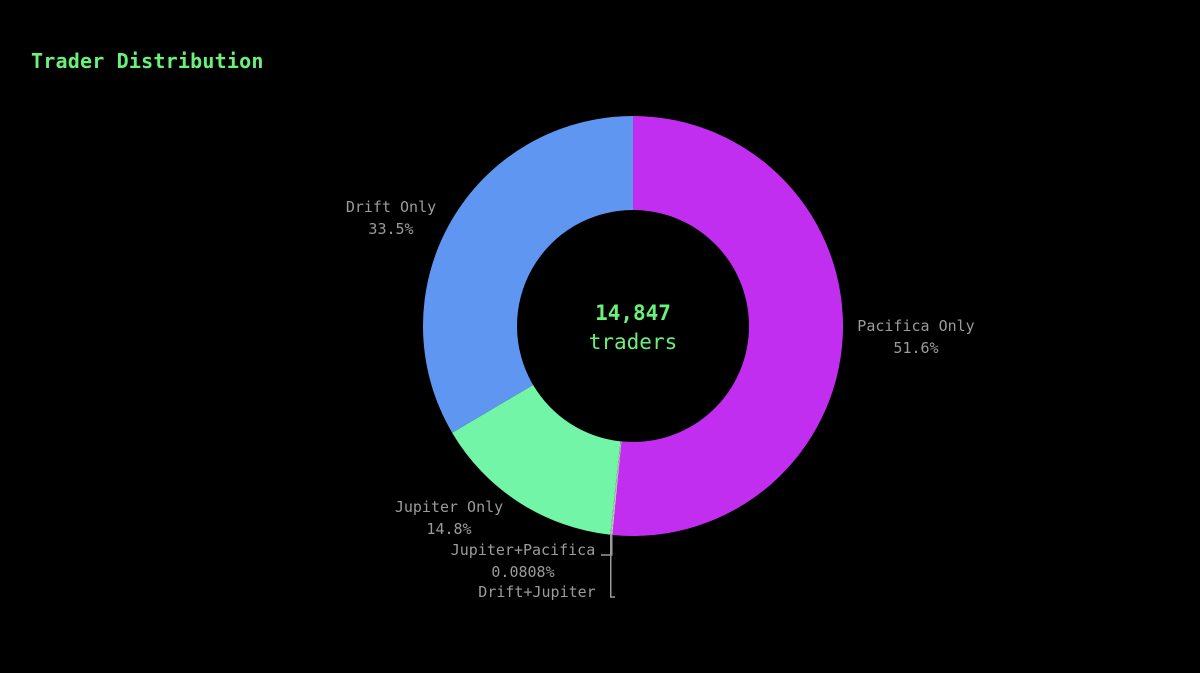 The width and height of the screenshot is (1200, 673). What do you see at coordinates (607, 545) in the screenshot?
I see `leader-line-jupiter-pacifica` at bounding box center [607, 545].